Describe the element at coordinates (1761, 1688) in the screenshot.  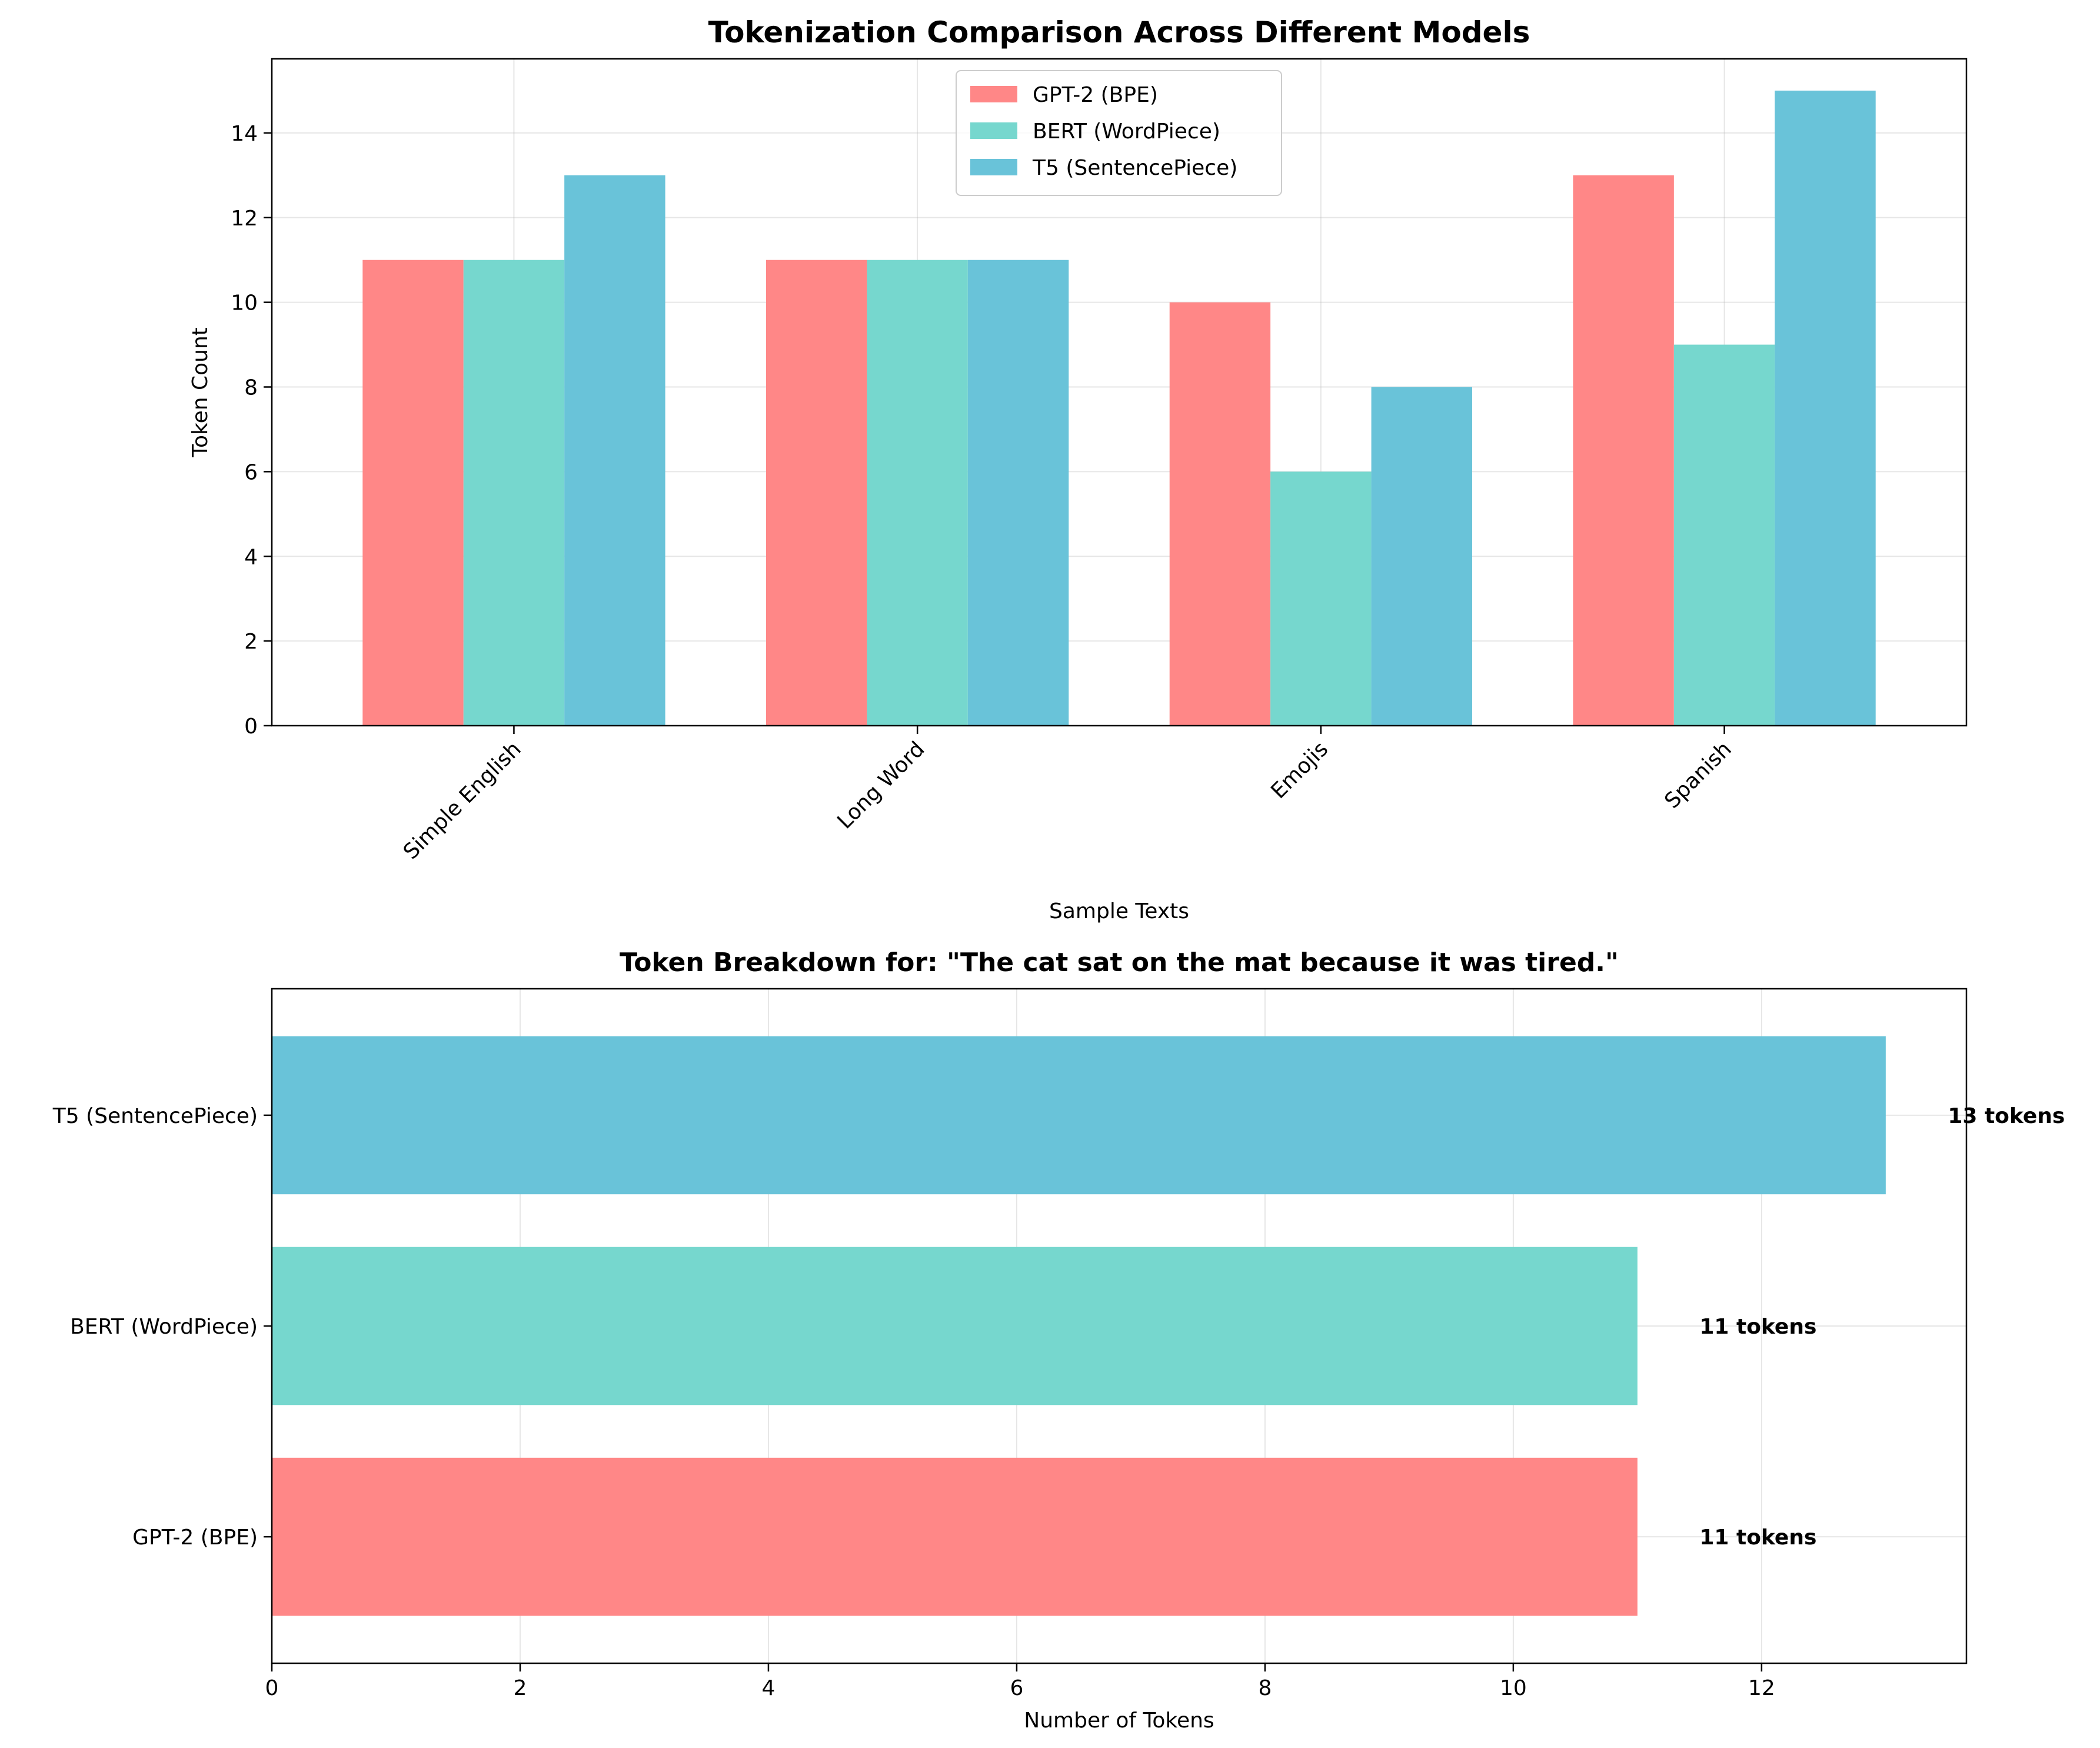
I see `x-tick-label: 12` at that location.